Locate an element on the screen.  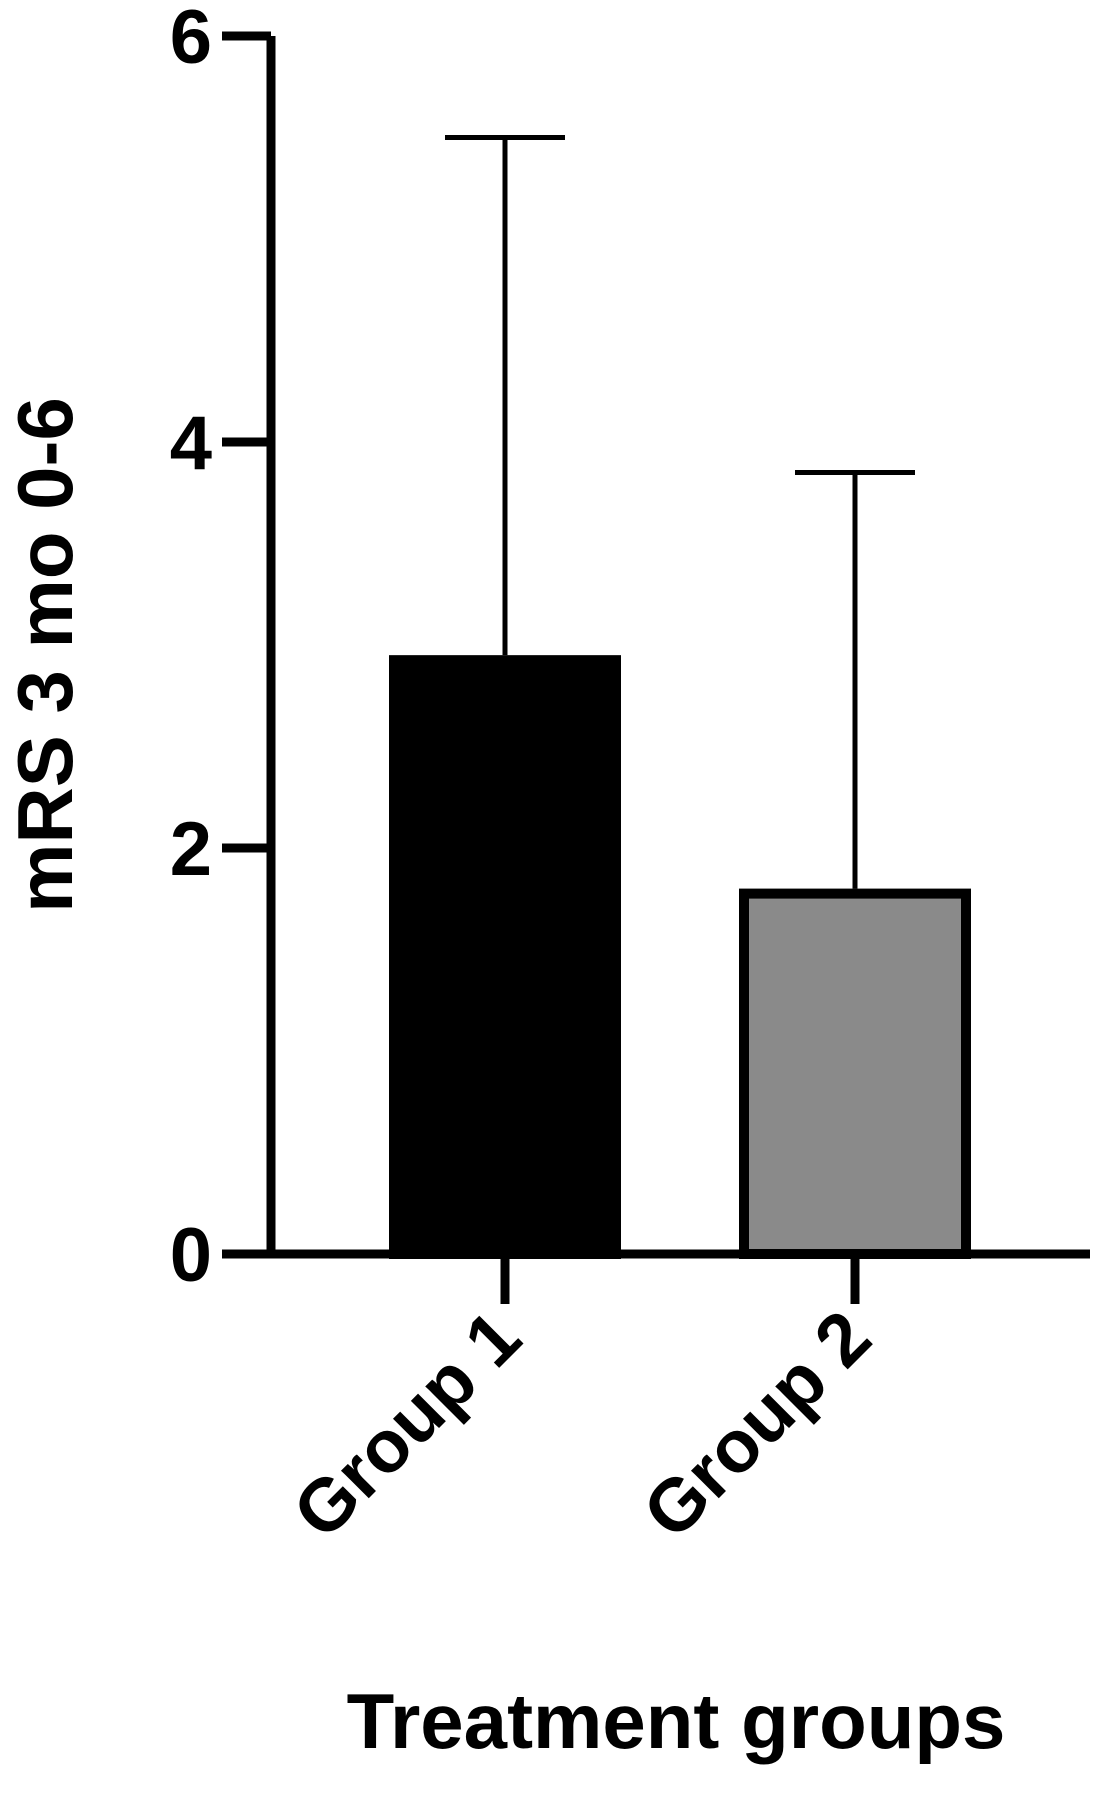
x-category-label: Group 2 is located at coordinates (756, 1424).